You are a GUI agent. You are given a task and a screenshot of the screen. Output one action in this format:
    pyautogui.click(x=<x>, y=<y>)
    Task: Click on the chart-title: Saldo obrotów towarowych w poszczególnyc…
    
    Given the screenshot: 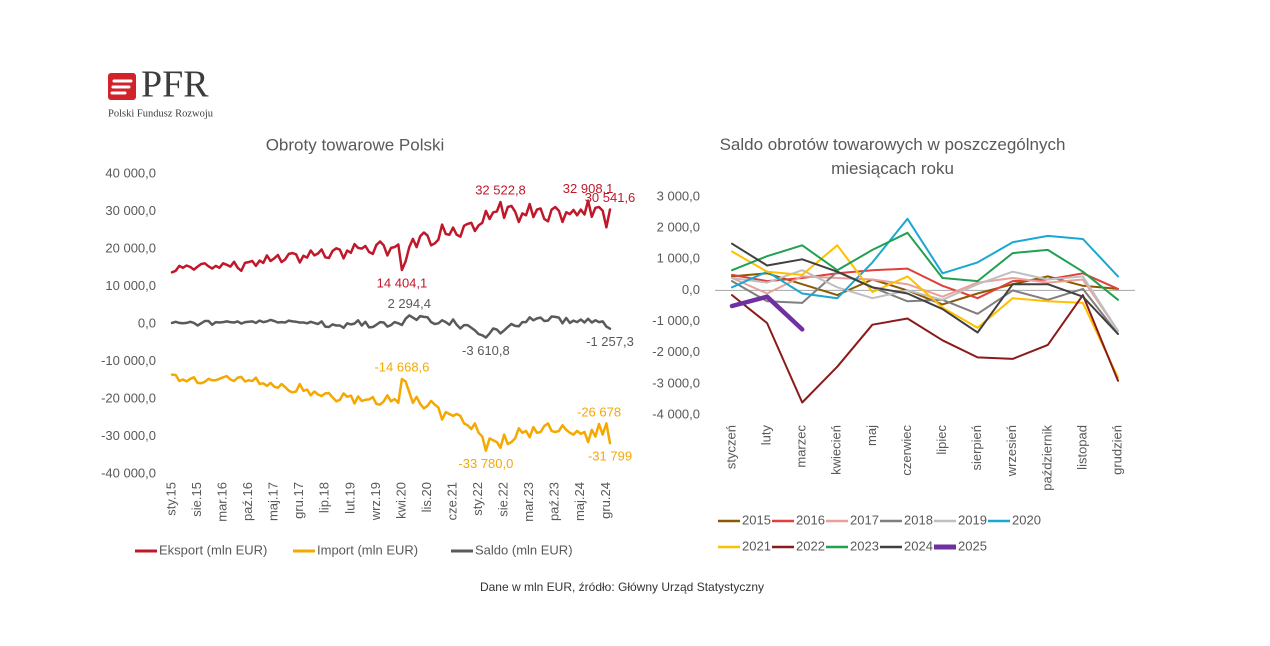 What is the action you would take?
    pyautogui.click(x=892, y=156)
    